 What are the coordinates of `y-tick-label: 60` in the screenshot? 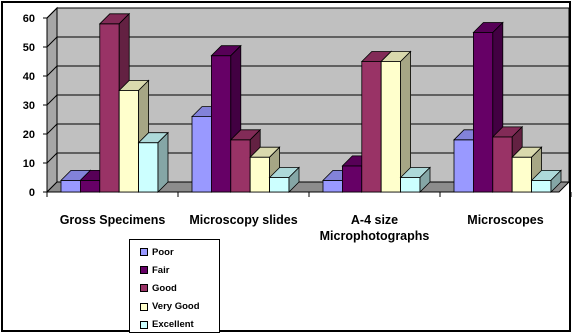 It's located at (29, 19).